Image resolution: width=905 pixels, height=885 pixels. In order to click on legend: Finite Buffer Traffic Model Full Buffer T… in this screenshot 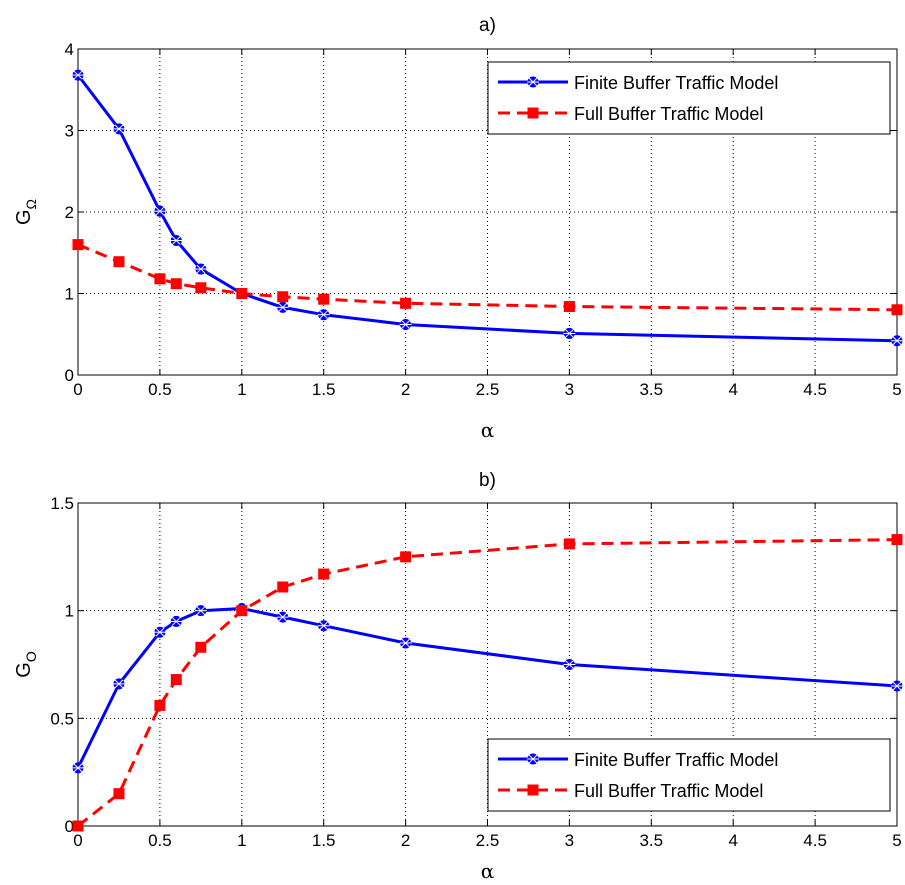, I will do `click(689, 98)`.